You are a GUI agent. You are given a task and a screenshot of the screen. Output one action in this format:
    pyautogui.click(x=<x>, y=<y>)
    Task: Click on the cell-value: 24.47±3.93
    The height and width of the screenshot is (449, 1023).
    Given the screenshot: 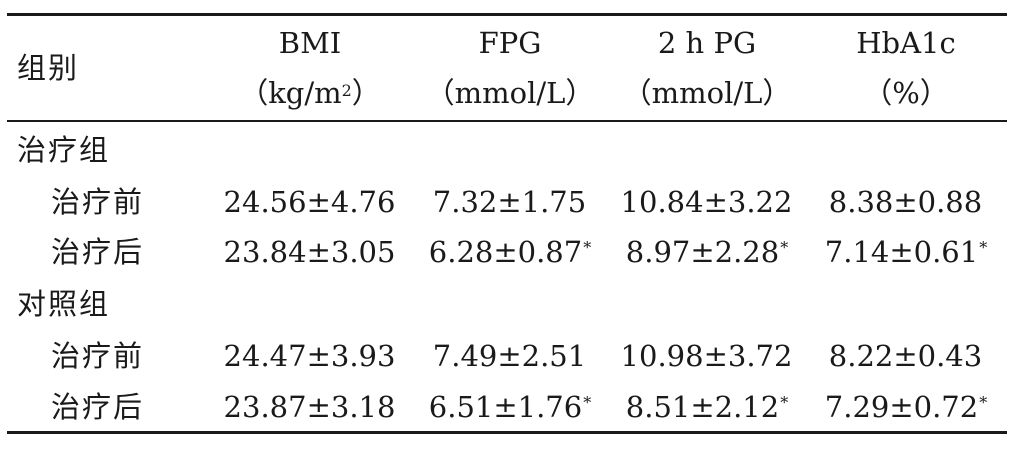 What is the action you would take?
    pyautogui.click(x=309, y=356)
    